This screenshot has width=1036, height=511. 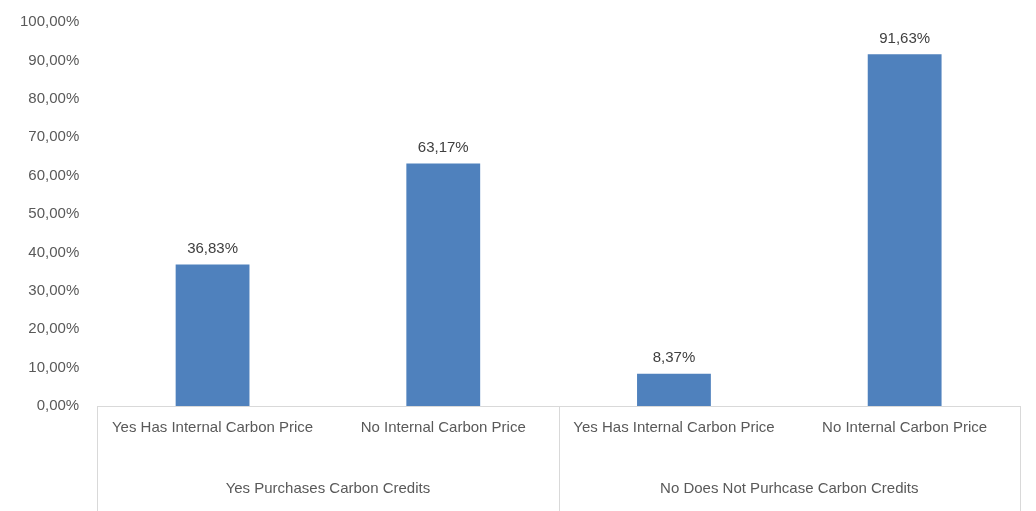 What do you see at coordinates (905, 37) in the screenshot?
I see `data-label: 91,63%` at bounding box center [905, 37].